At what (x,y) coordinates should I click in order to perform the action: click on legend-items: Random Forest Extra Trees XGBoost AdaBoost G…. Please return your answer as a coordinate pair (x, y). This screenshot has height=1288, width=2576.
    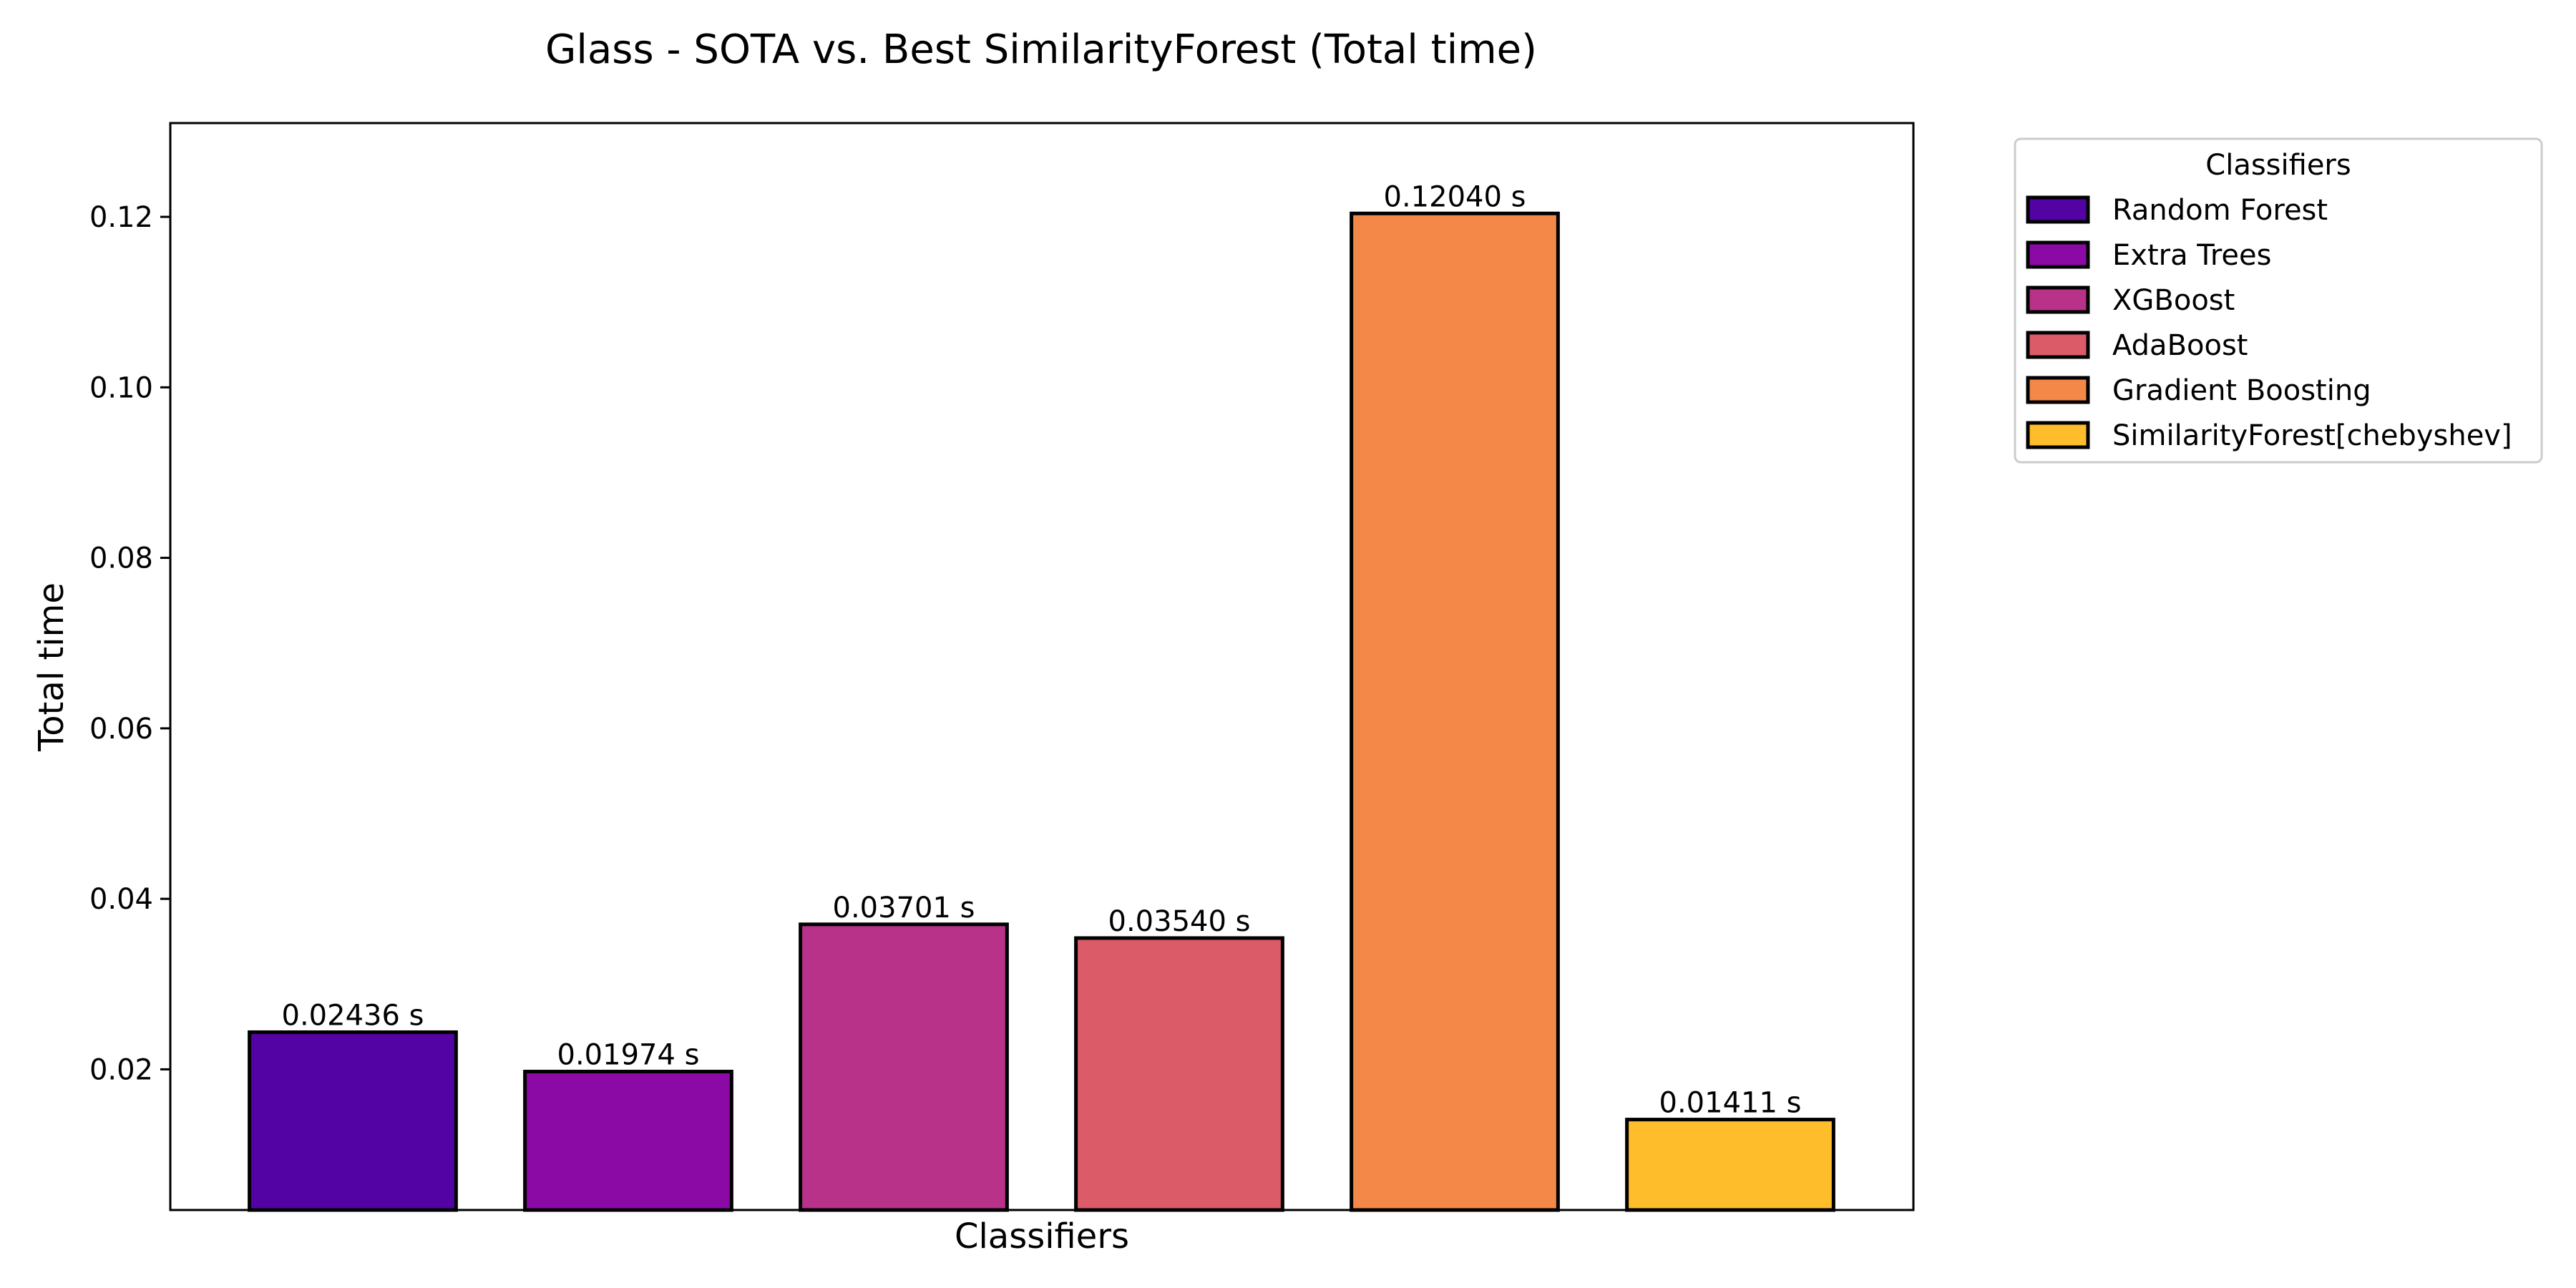
    Looking at the image, I should click on (2269, 323).